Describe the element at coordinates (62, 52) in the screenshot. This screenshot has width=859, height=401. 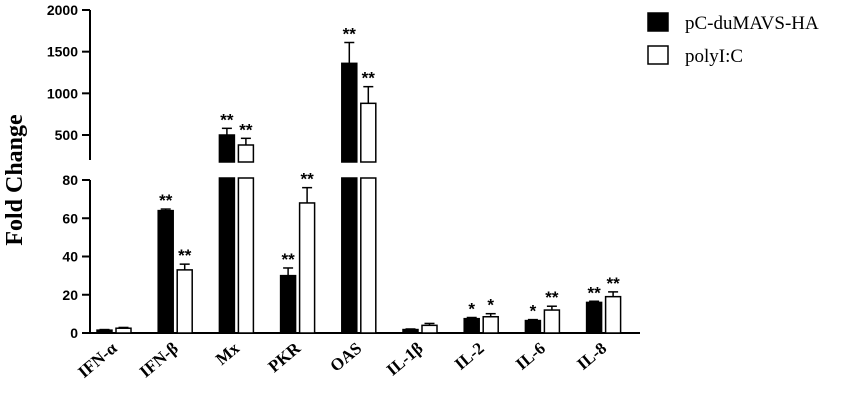
I see `y-tick-label: 1500` at that location.